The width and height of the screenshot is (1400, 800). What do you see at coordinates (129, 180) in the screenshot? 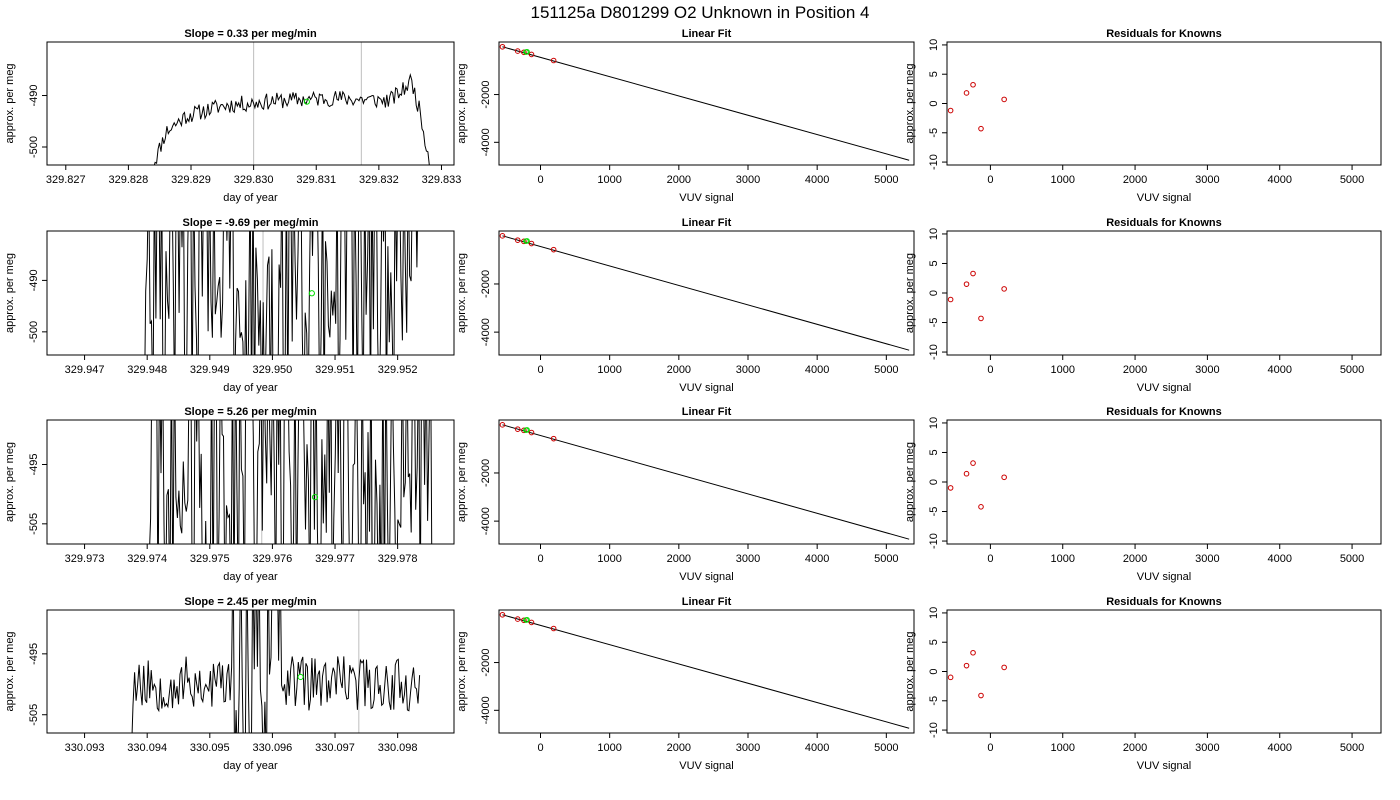
I see `x-tick-label: 329.828` at bounding box center [129, 180].